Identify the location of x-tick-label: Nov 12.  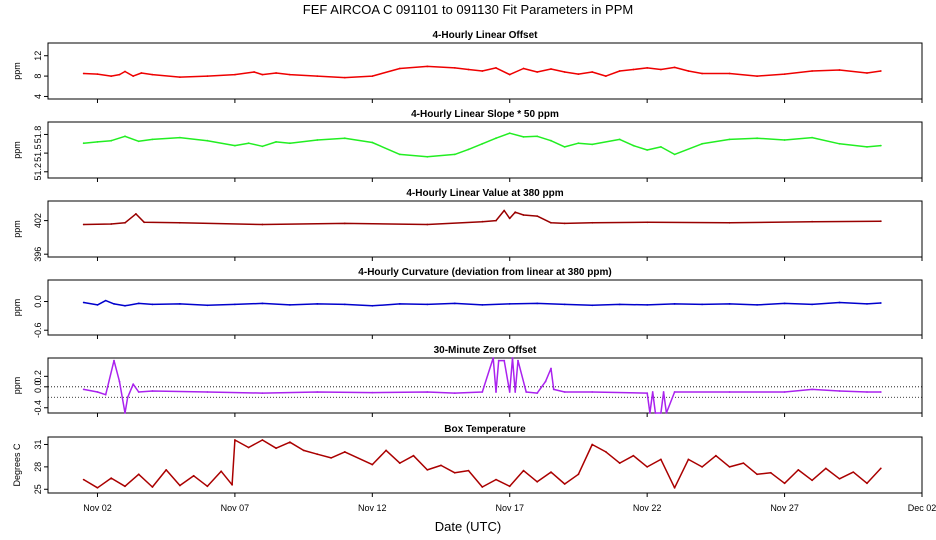
(372, 508).